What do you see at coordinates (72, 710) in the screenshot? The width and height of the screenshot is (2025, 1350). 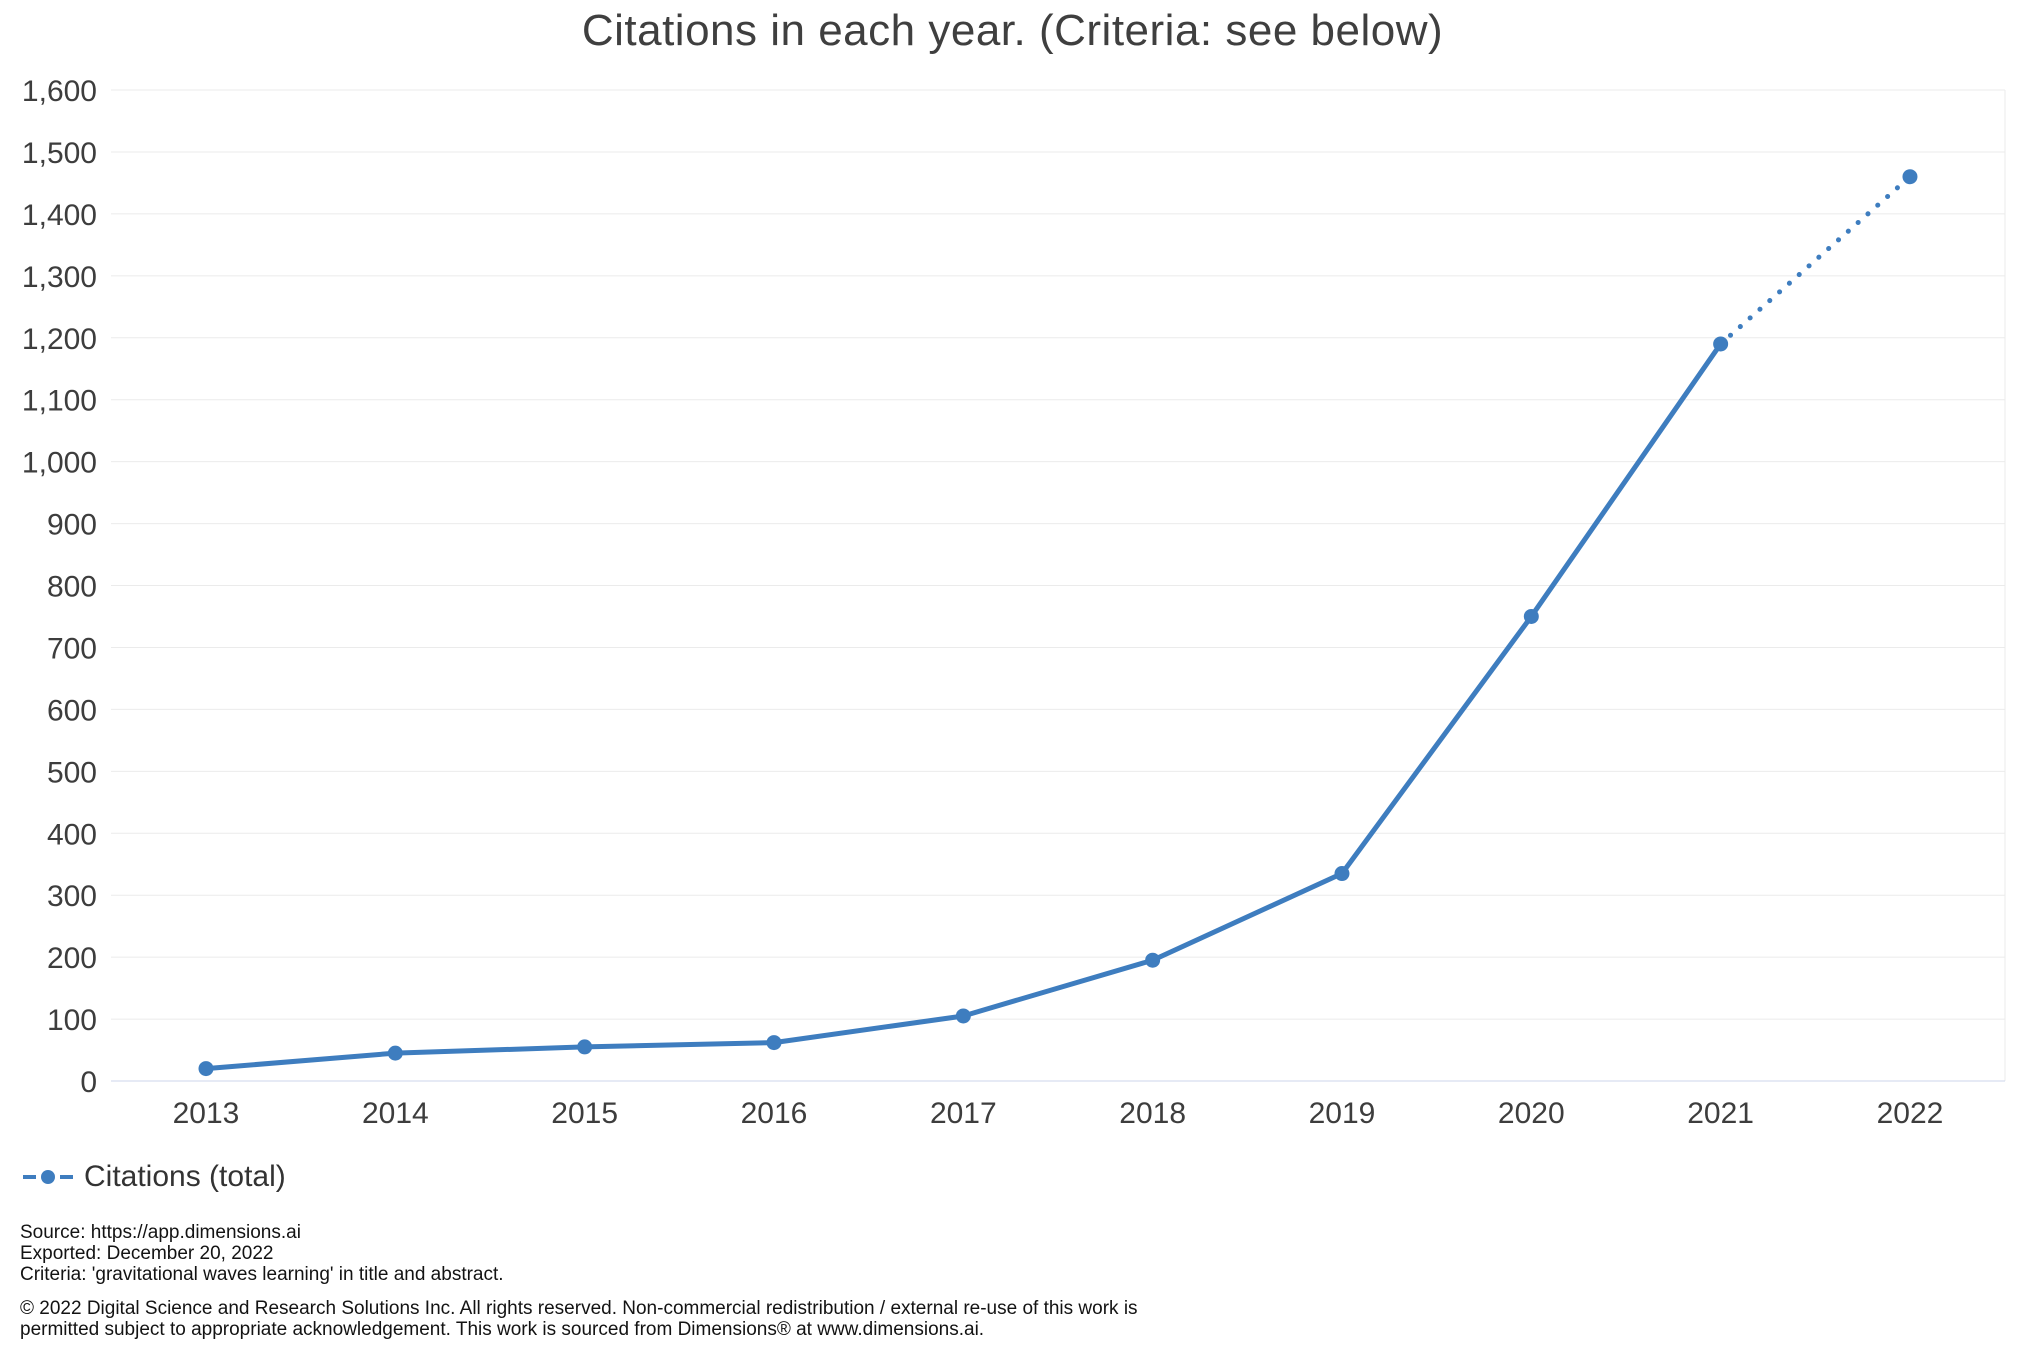 I see `y-axis-tick-label: 600` at bounding box center [72, 710].